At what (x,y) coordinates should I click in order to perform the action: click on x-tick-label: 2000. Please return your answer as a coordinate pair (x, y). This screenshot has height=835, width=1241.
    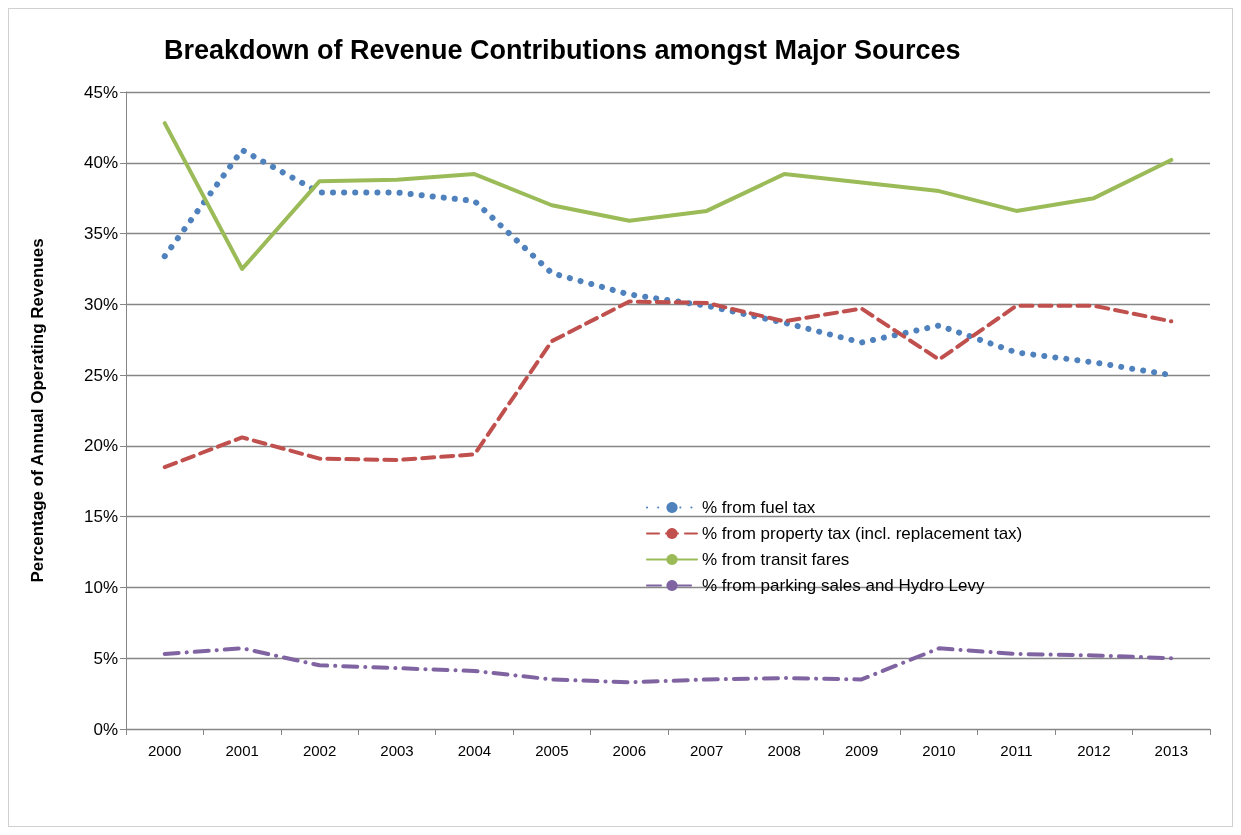
    Looking at the image, I should click on (165, 750).